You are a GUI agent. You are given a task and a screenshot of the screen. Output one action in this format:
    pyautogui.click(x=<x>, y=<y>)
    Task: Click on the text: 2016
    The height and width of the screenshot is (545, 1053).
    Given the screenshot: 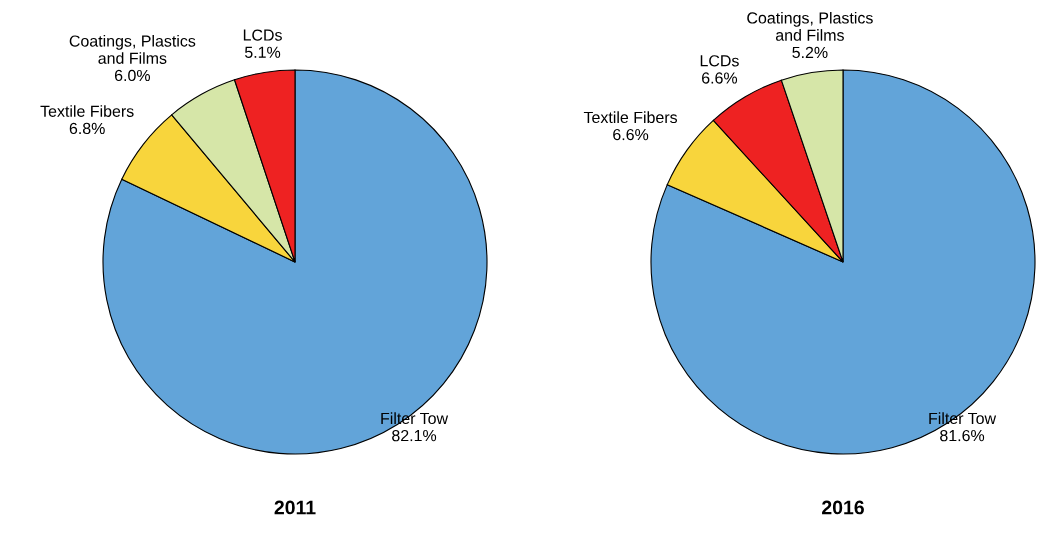 What is the action you would take?
    pyautogui.click(x=843, y=507)
    